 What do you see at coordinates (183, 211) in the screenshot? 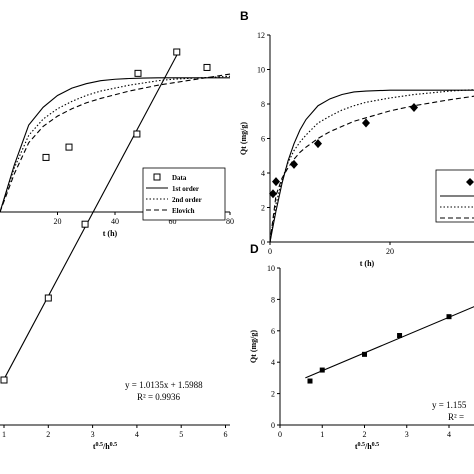
I see `legend-label: Elovich` at bounding box center [183, 211].